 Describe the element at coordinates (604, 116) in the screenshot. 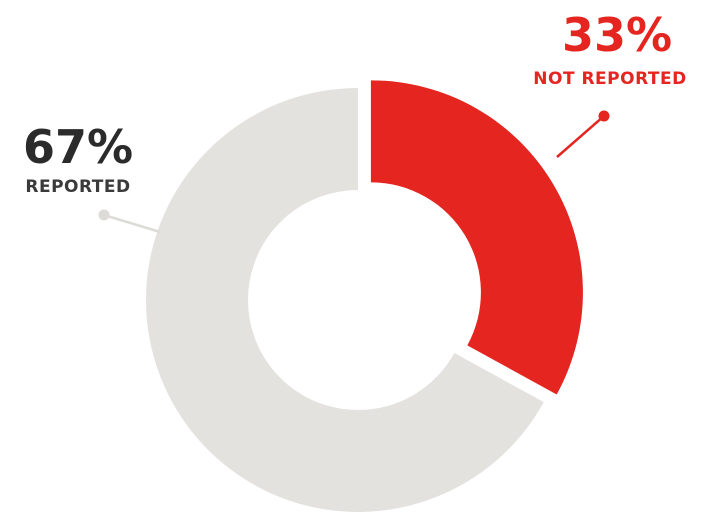

I see `not-reported-leader-dot` at that location.